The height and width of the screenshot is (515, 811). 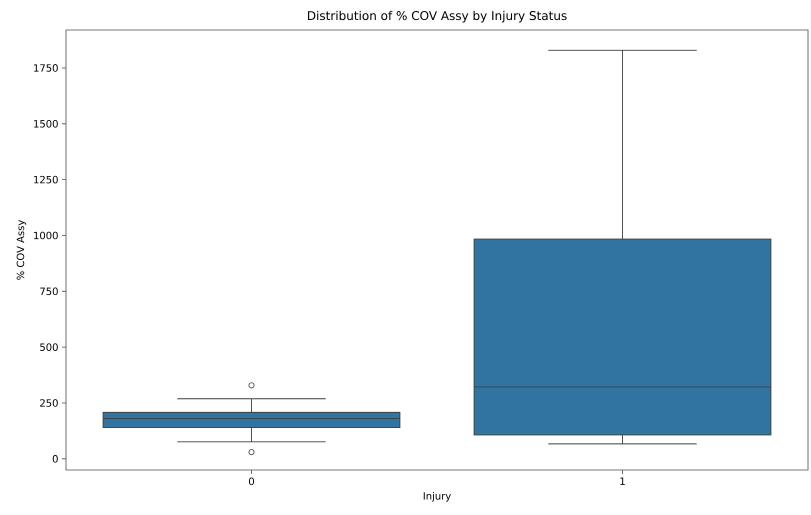 I want to click on chart-title: Distribution of % COV Assy by Injury Status, so click(x=437, y=16).